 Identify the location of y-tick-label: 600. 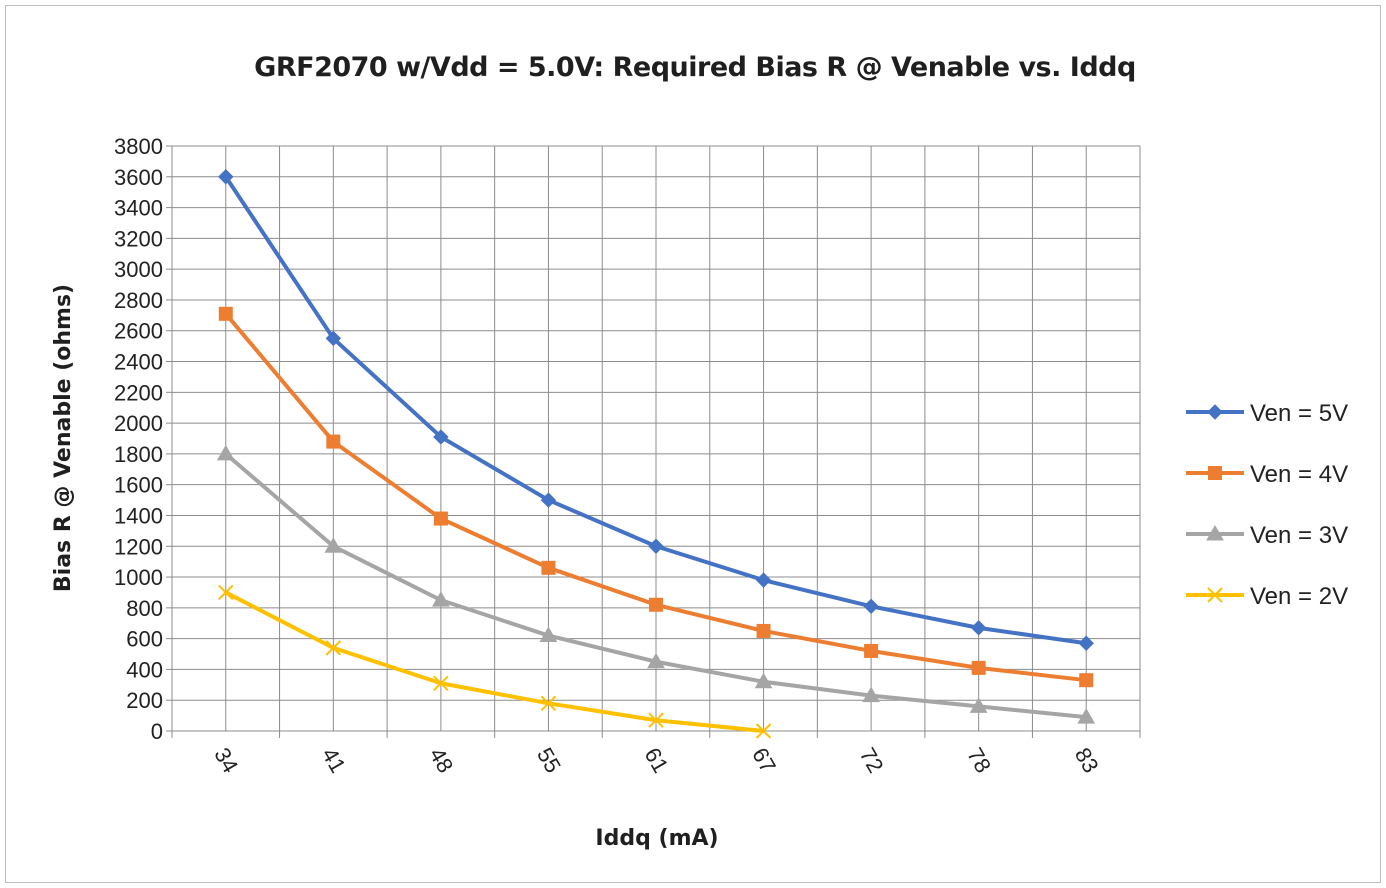
(144, 639).